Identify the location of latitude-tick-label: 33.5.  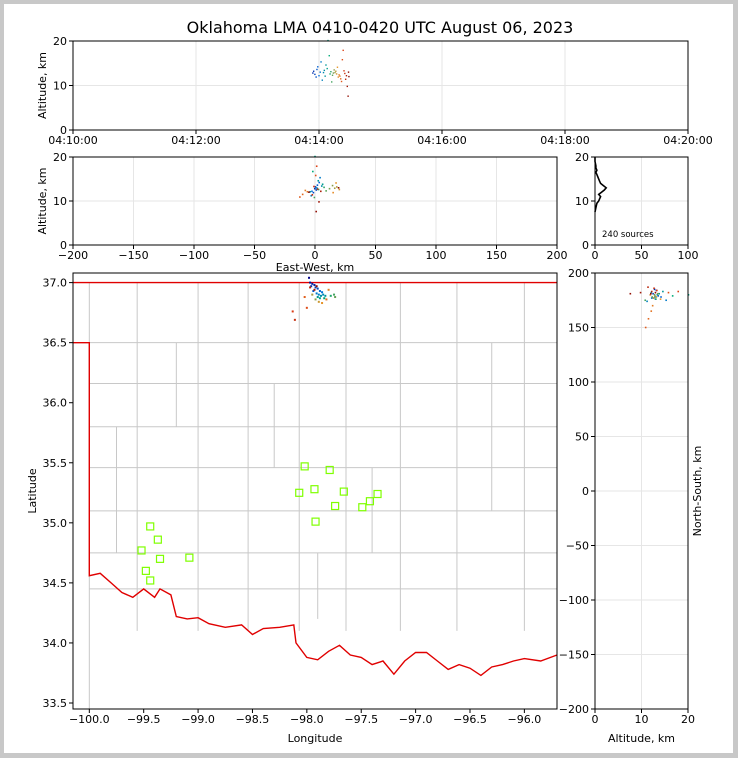
(55, 703).